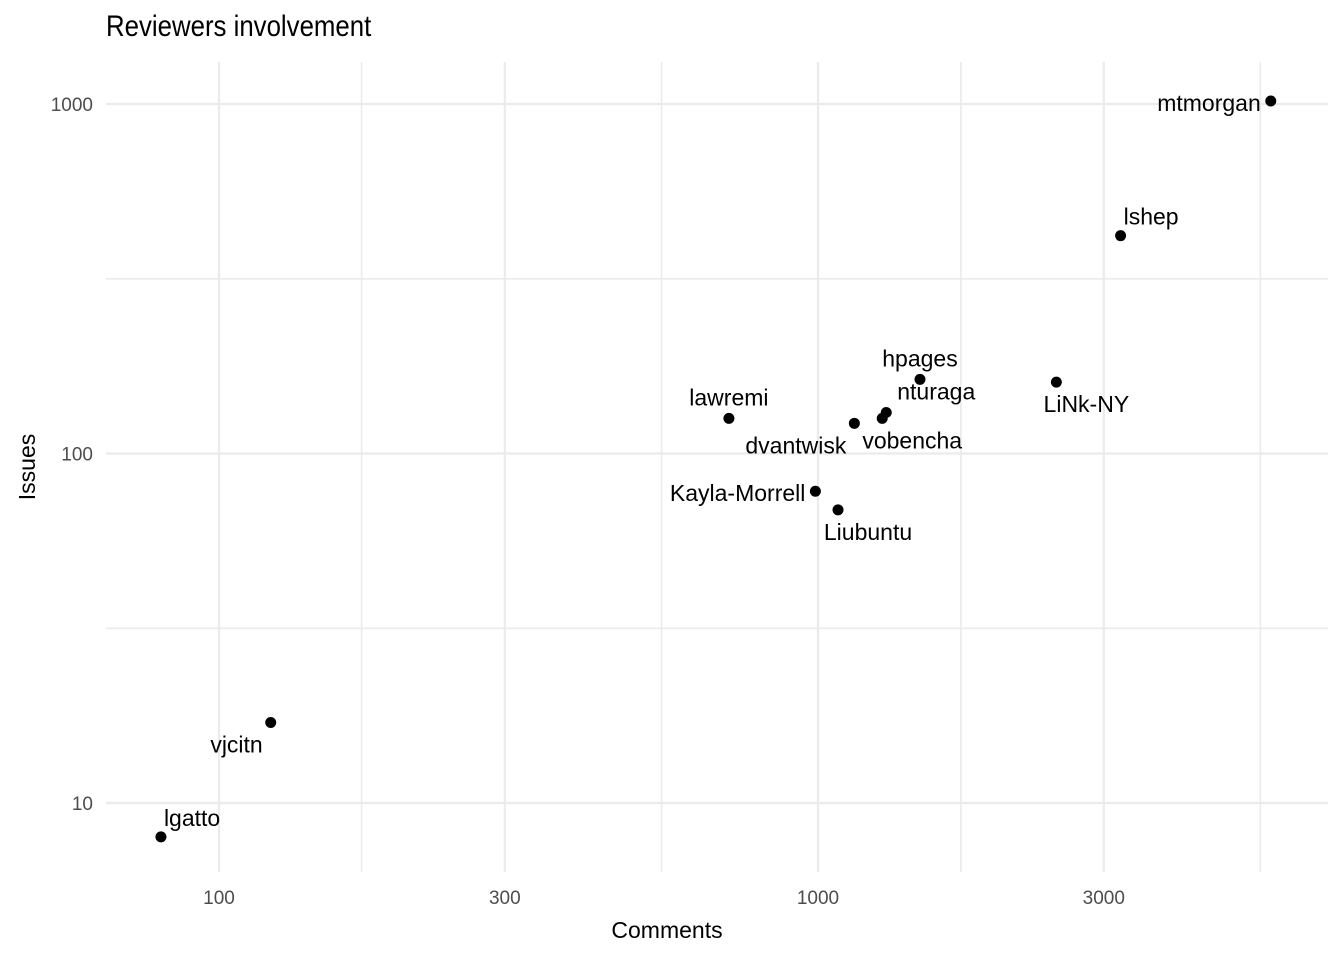  I want to click on point-label-lawremi: lawremi, so click(728, 397).